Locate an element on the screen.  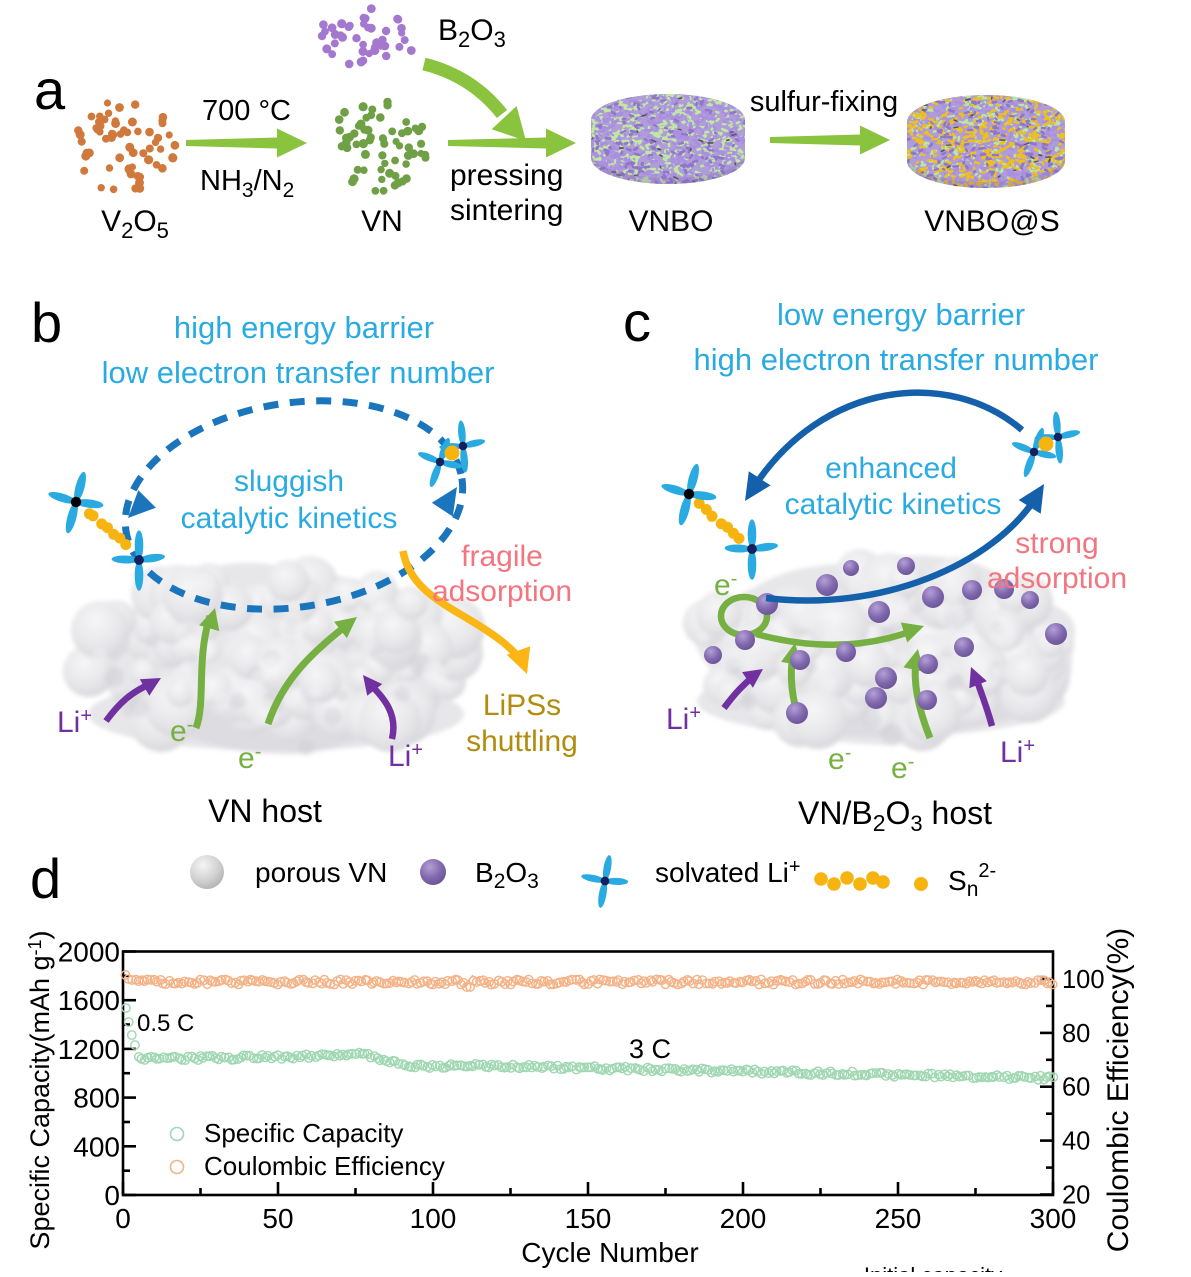
svg-text: VNBO is located at coordinates (670, 221).